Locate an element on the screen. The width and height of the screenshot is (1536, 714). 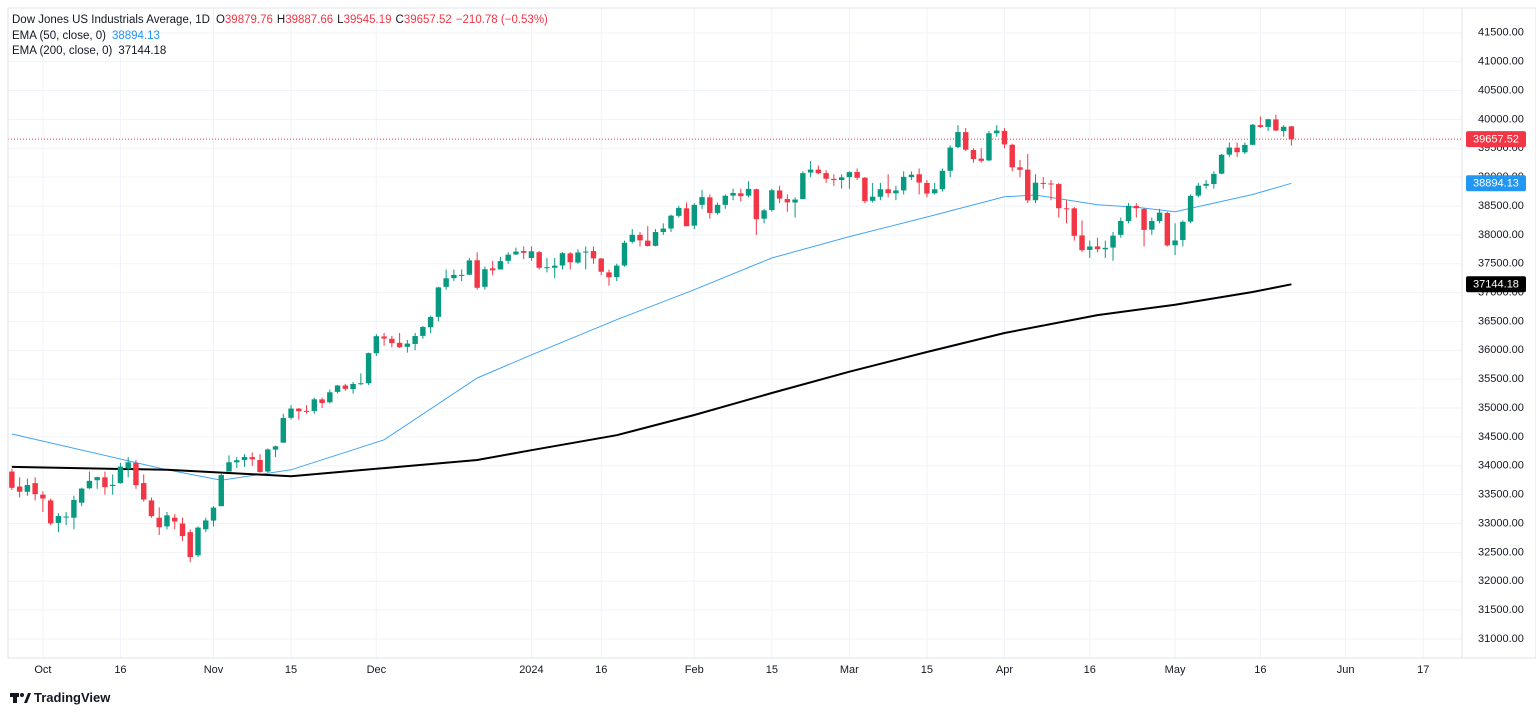
x-tick-label: Apr is located at coordinates (1004, 670).